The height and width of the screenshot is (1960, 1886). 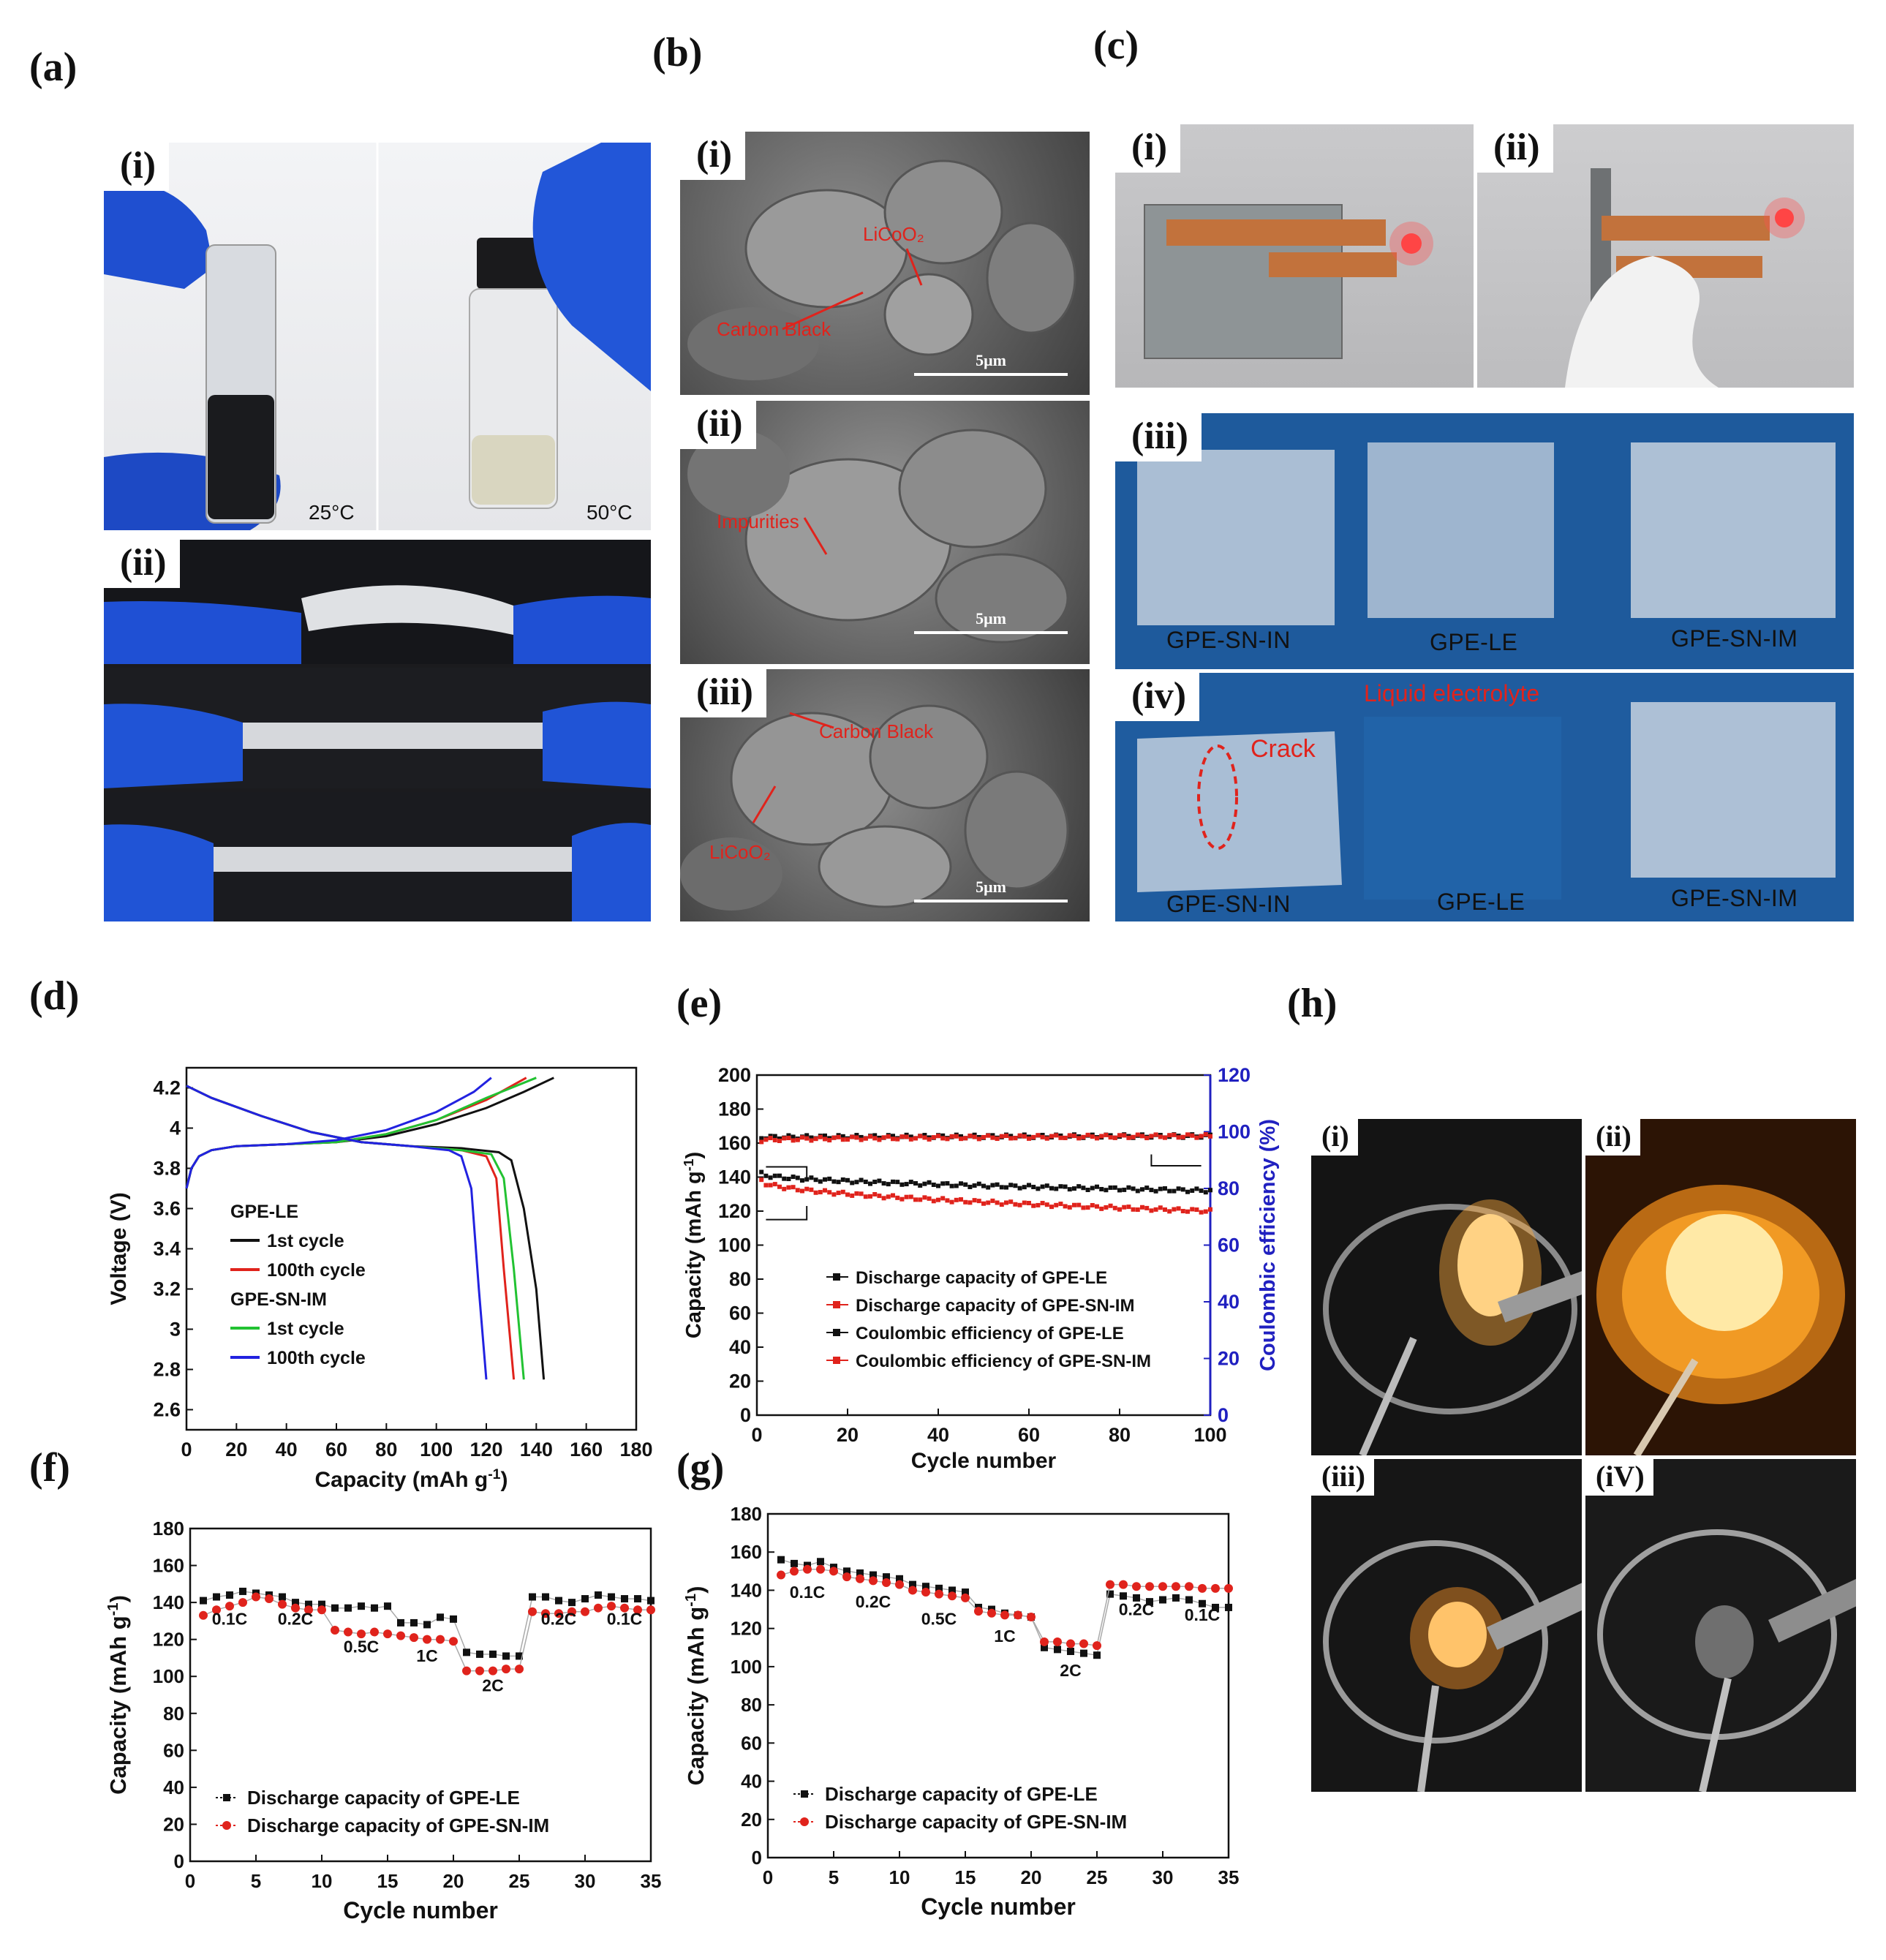 I want to click on x-axis-label: Capacity (mAh g-1), so click(x=411, y=1479).